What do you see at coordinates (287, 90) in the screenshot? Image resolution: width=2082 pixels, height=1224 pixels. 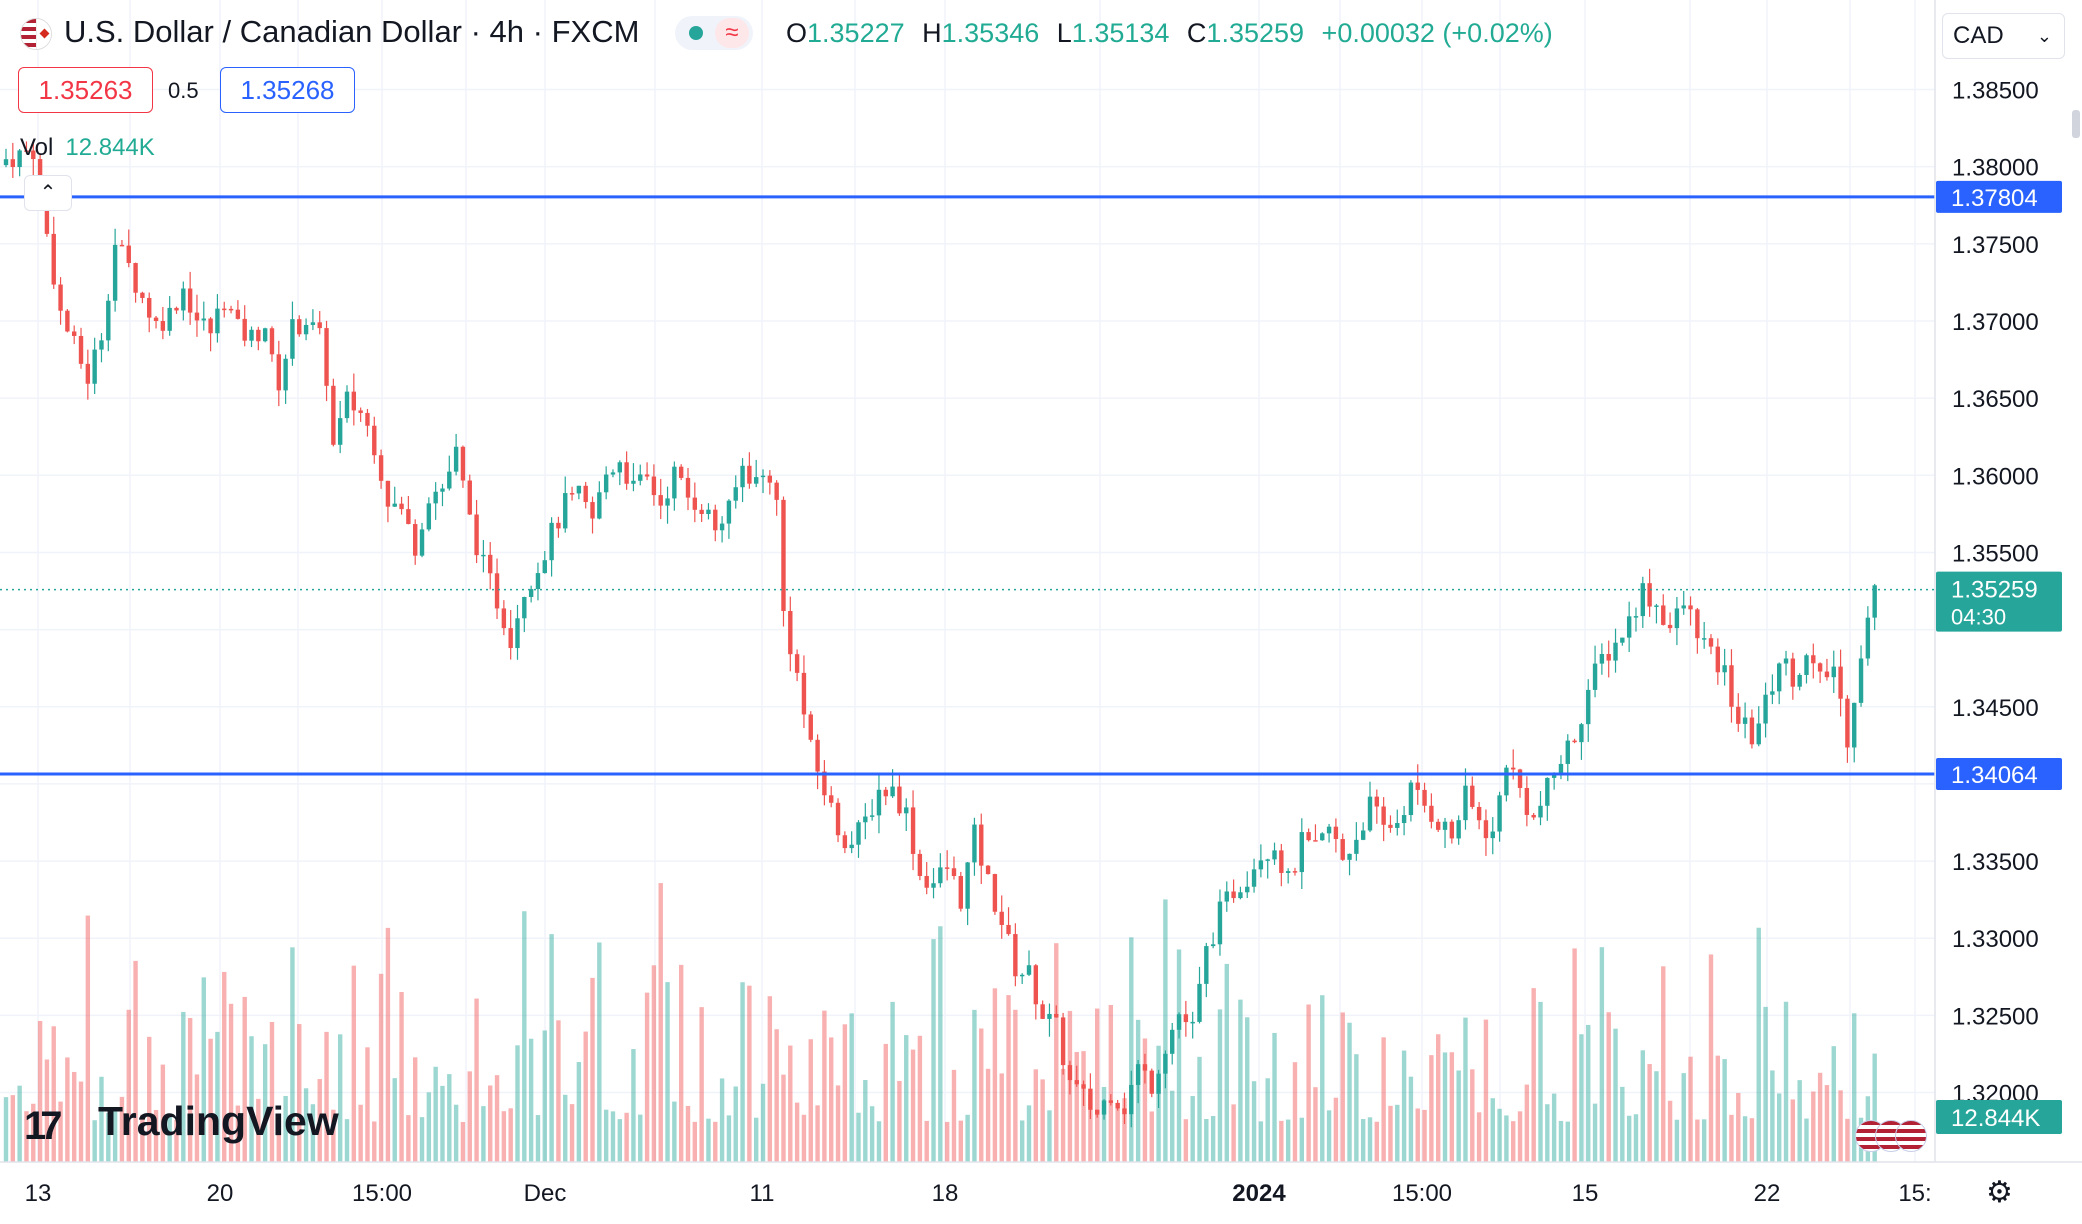 I see `buy-price-button: 1.35268` at bounding box center [287, 90].